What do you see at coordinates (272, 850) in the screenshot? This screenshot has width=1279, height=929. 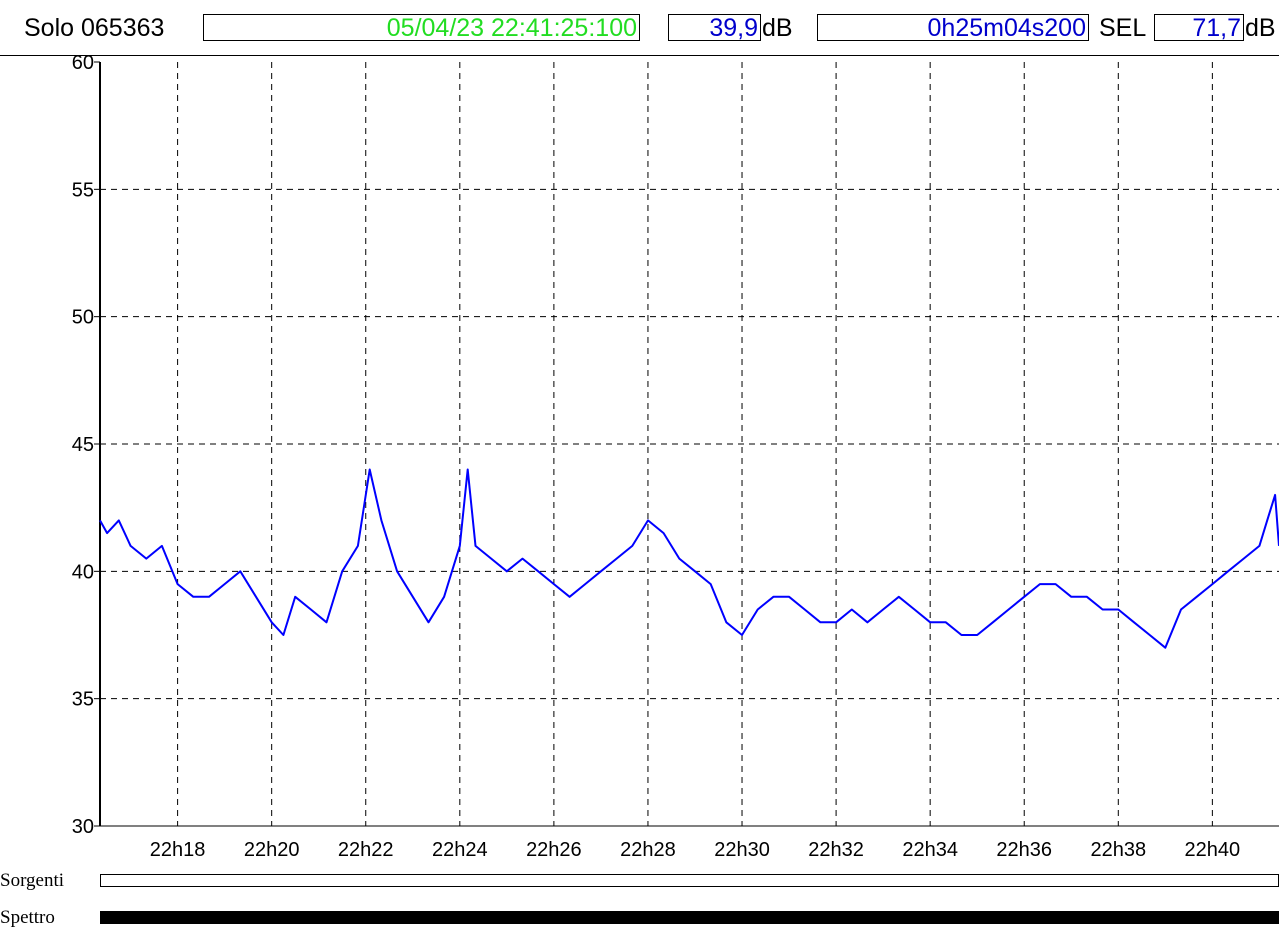 I see `x-tick-label: 22h20` at bounding box center [272, 850].